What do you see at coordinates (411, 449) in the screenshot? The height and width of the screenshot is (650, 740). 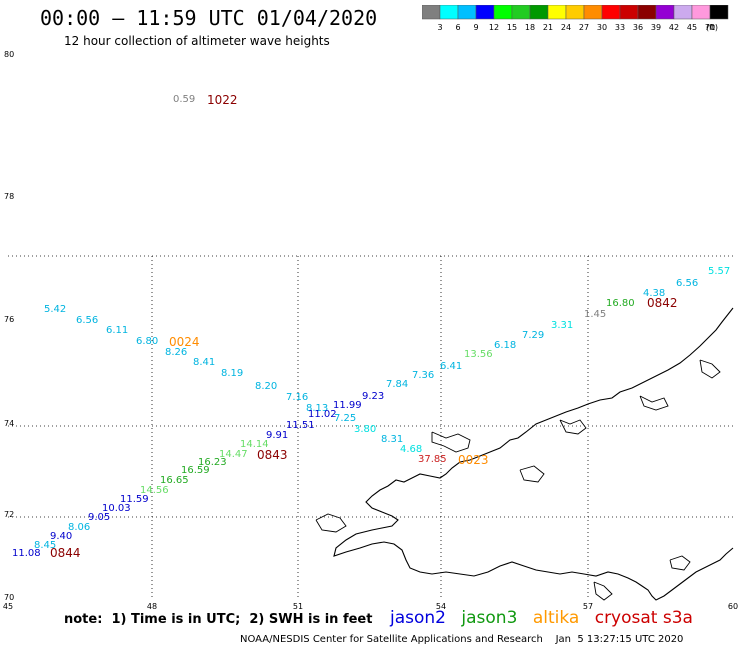 I see `wave-height-reading: 4.68` at bounding box center [411, 449].